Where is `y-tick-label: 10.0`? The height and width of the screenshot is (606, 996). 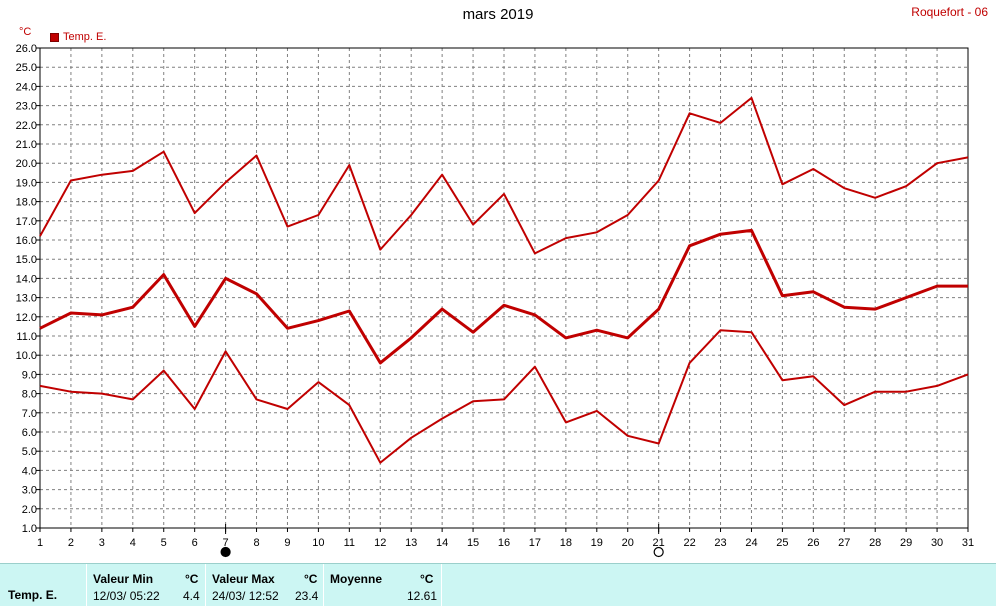
y-tick-label: 10.0 is located at coordinates (26, 356).